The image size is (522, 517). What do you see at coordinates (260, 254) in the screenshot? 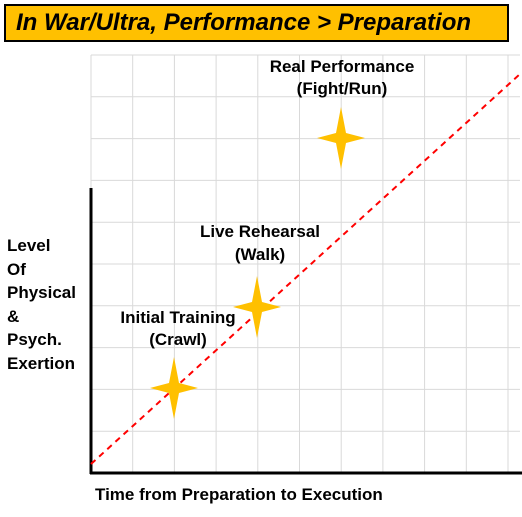
I see `stage-sublabel-walk: (Walk)` at bounding box center [260, 254].